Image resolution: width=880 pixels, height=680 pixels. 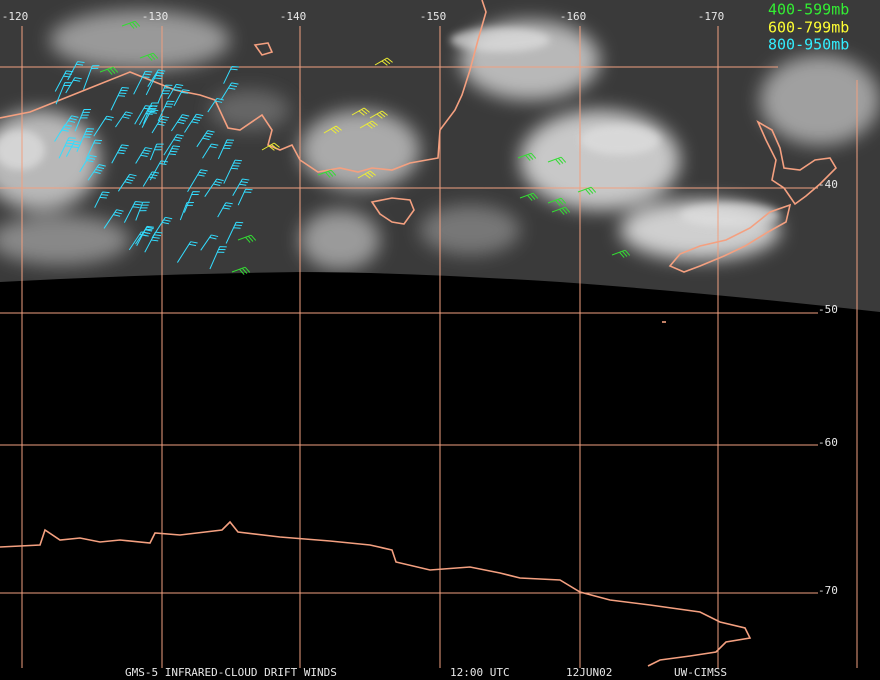 I want to click on time: 12:00 UTC, so click(x=480, y=672).